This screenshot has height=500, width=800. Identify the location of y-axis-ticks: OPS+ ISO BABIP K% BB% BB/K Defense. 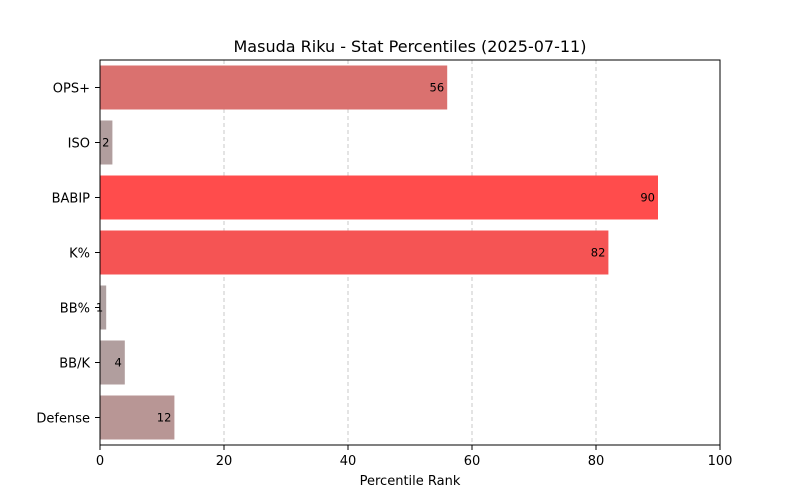
(68, 254).